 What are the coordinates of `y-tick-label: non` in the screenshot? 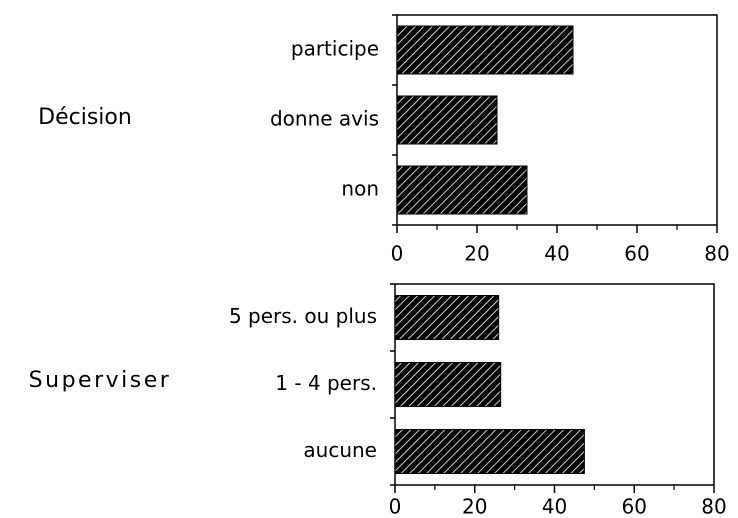 It's located at (360, 189).